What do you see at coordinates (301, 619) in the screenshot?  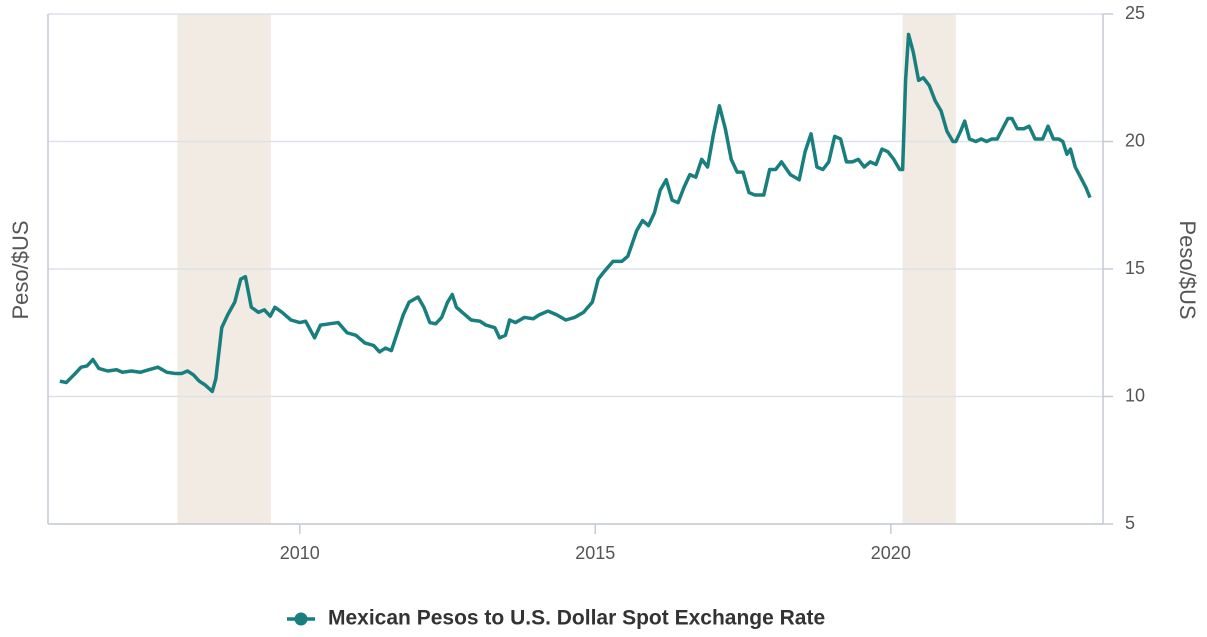 I see `legend-marker` at bounding box center [301, 619].